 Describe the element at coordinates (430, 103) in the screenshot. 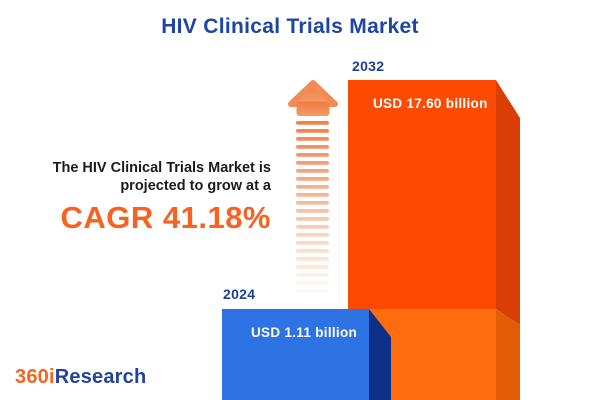

I see `bar-2032-value-label: USD 17.60 billion` at that location.